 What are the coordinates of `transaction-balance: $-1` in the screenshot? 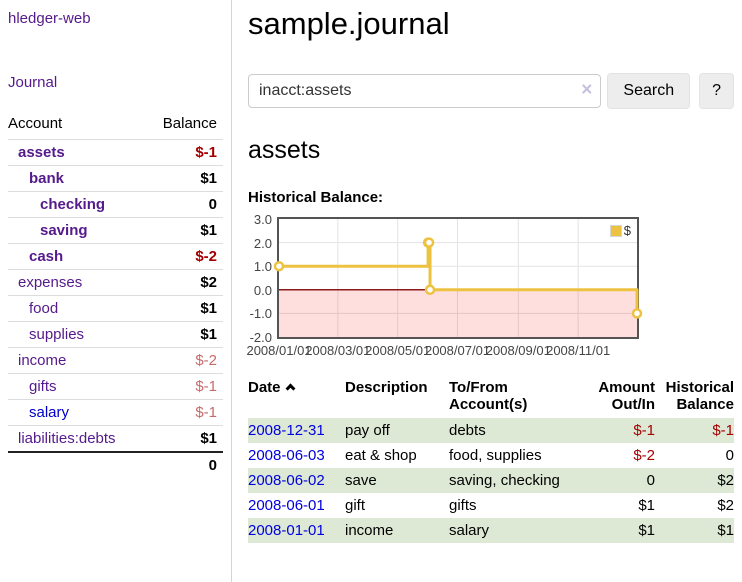 It's located at (723, 430).